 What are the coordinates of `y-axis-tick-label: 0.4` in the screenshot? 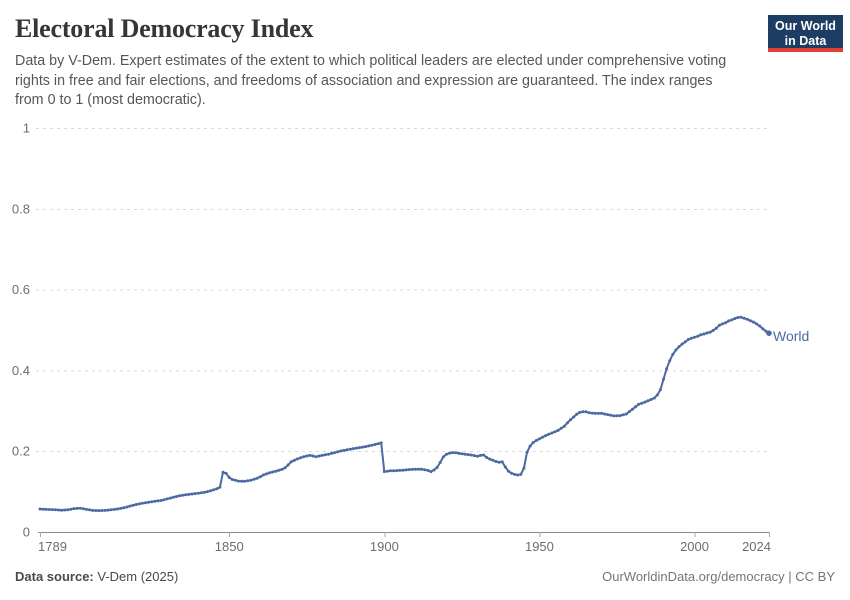 It's located at (21, 370).